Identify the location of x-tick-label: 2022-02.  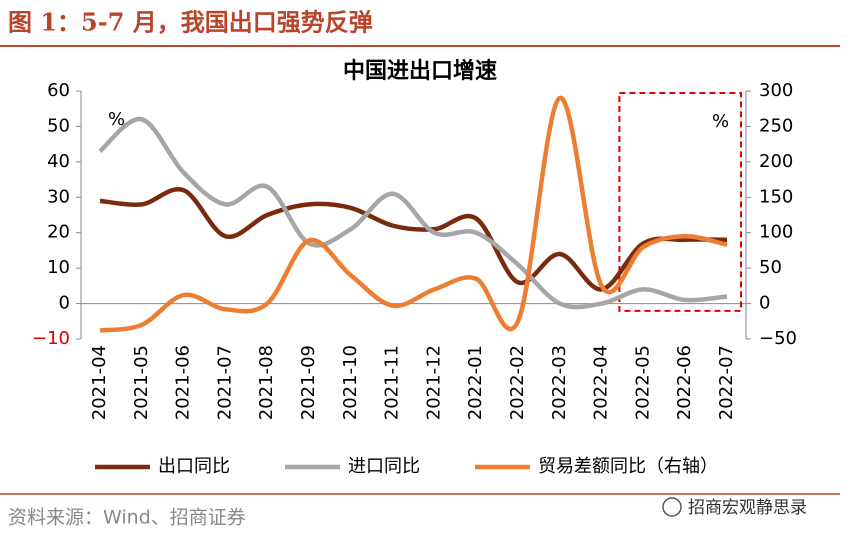
(517, 382).